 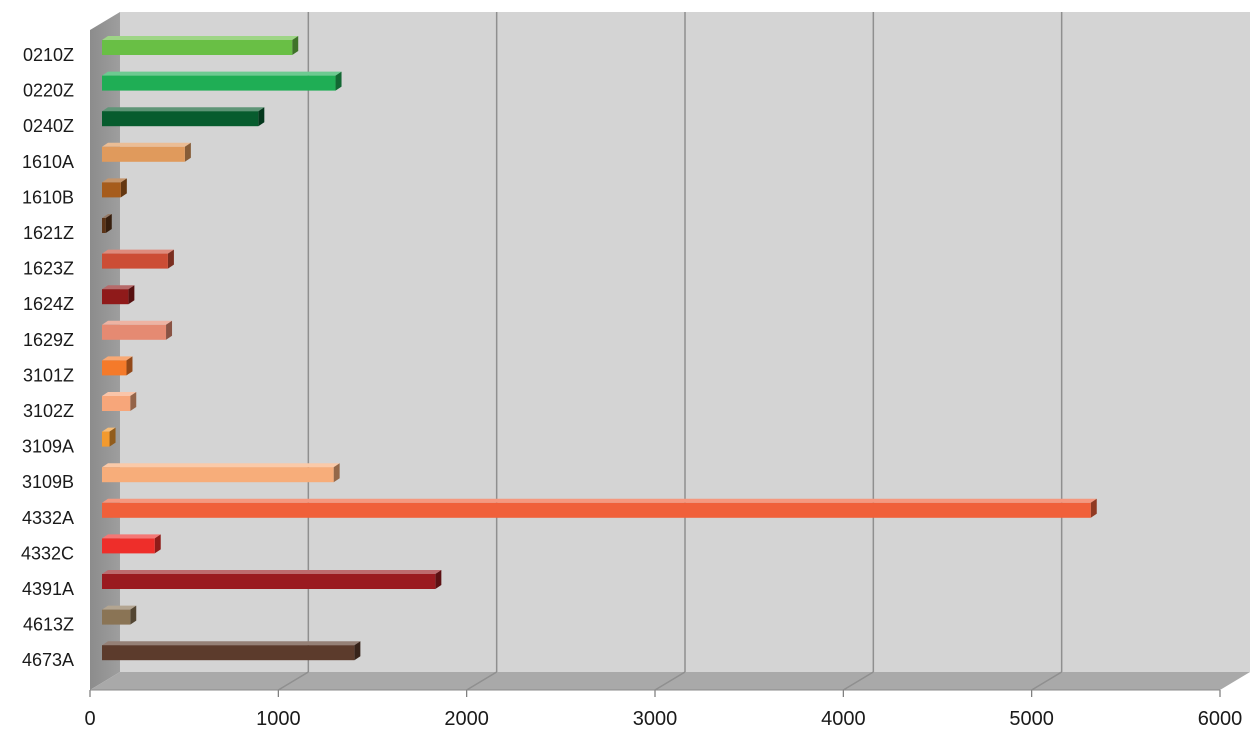 I want to click on category-label: 1623Z, so click(x=48, y=269).